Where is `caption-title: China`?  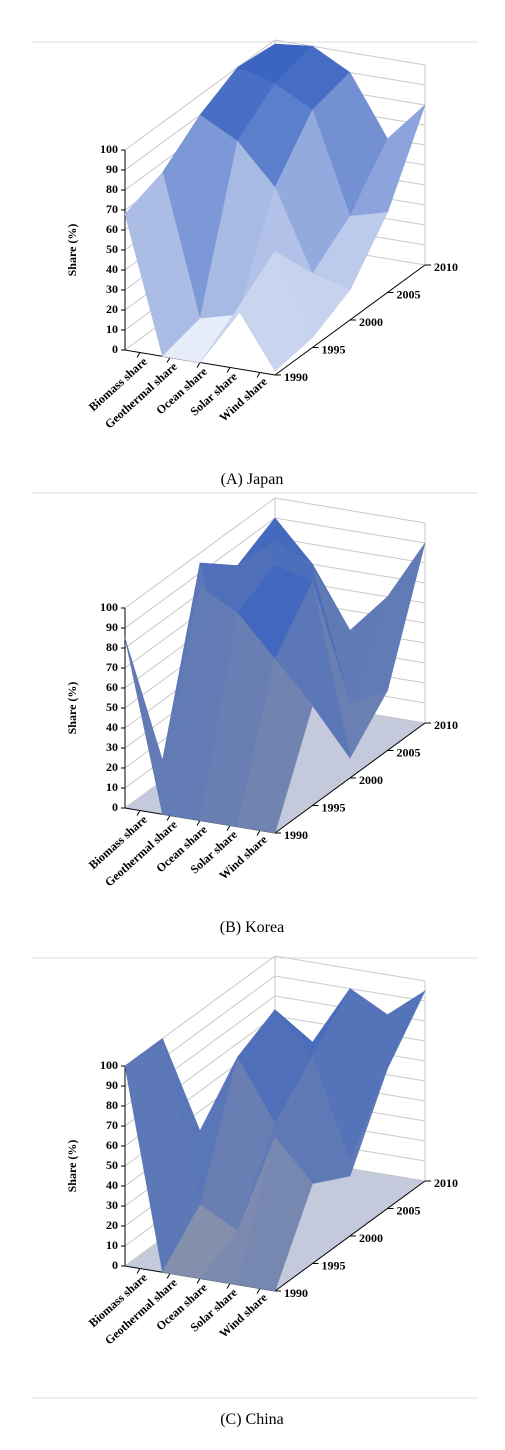
caption-title: China is located at coordinates (265, 1419).